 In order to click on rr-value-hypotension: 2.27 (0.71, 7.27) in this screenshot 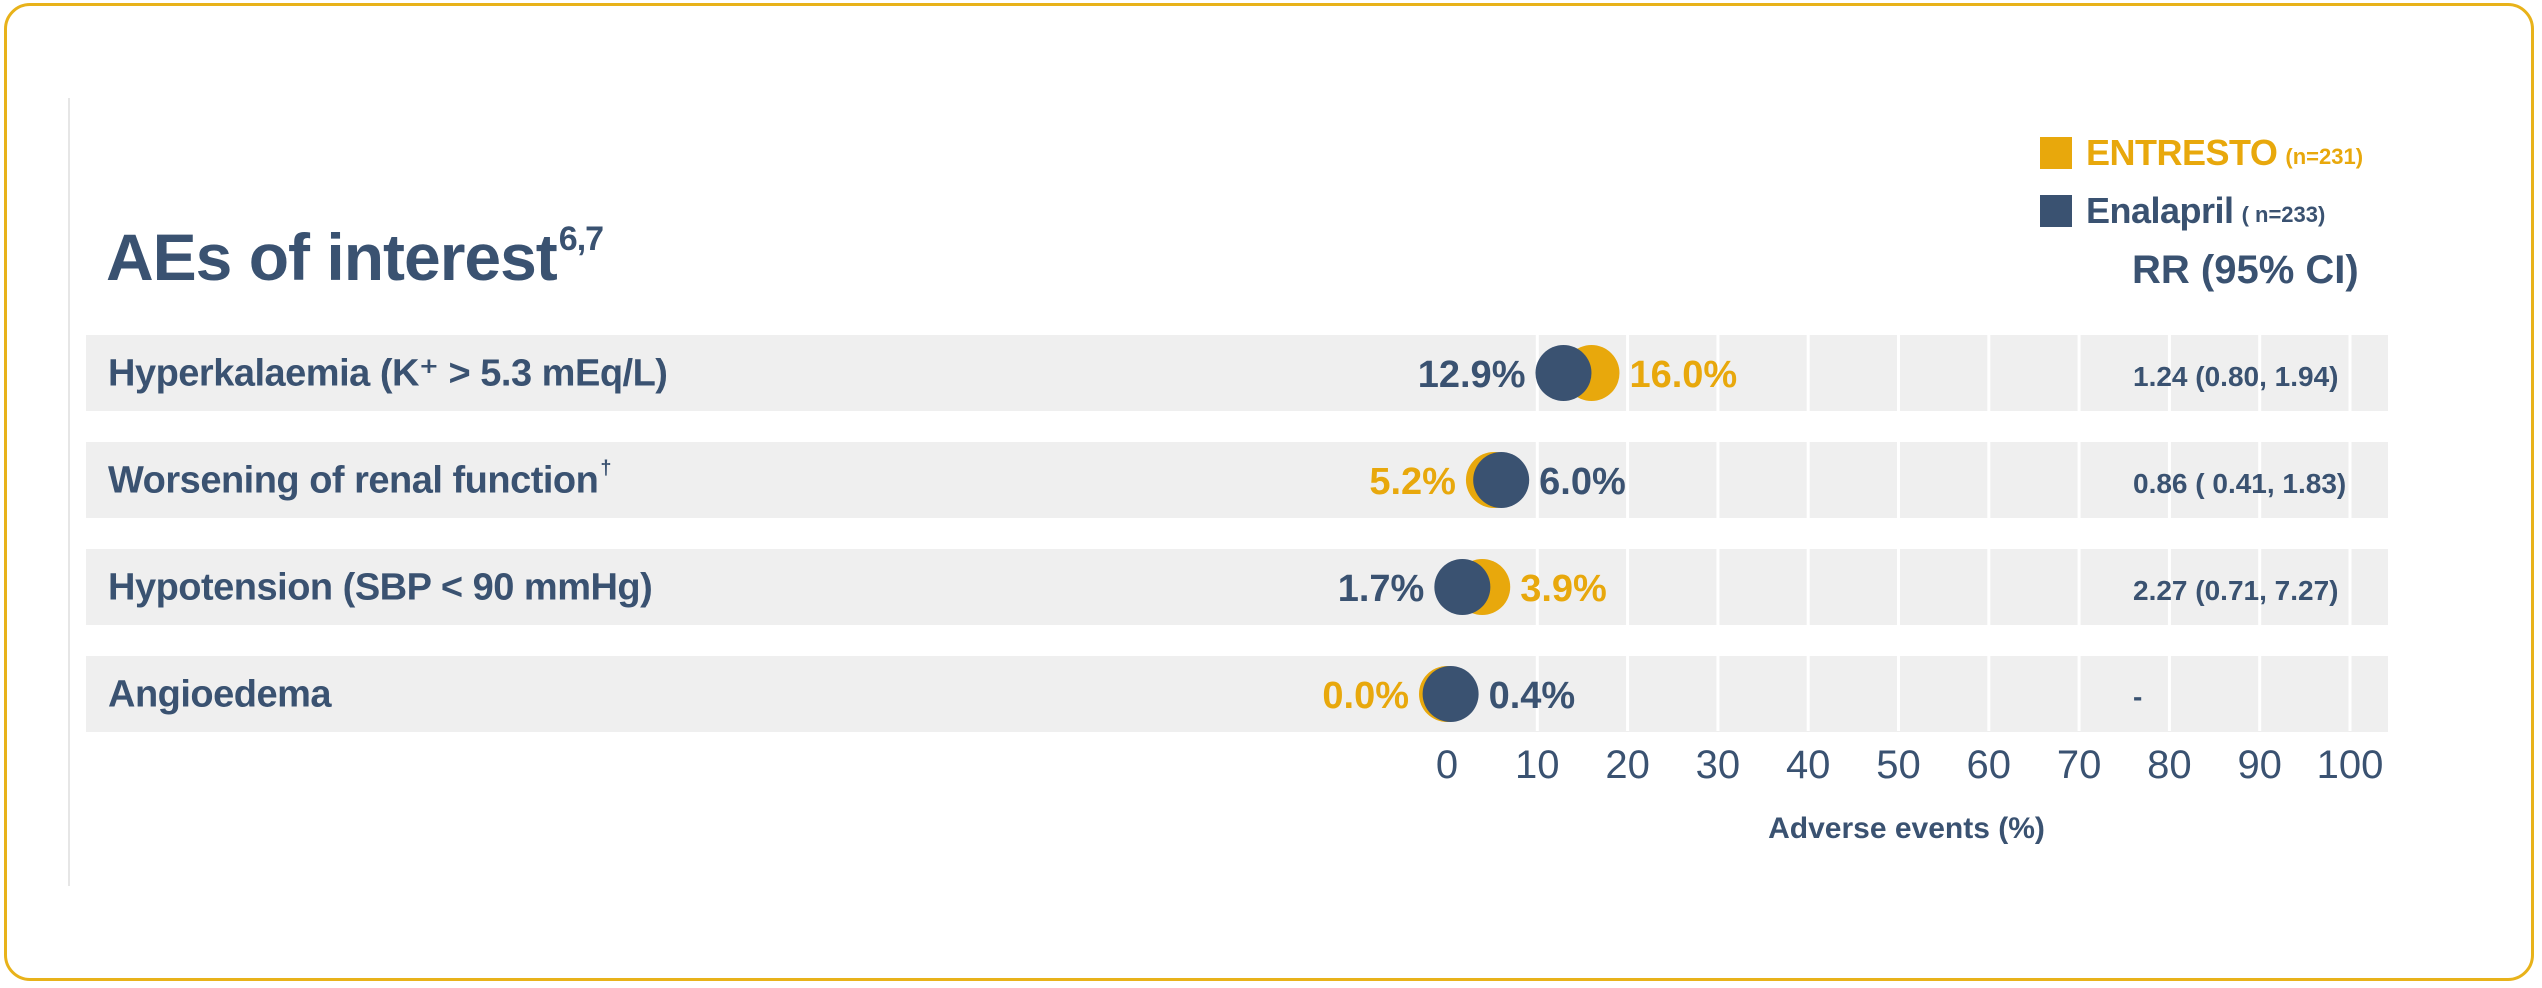, I will do `click(2236, 590)`.